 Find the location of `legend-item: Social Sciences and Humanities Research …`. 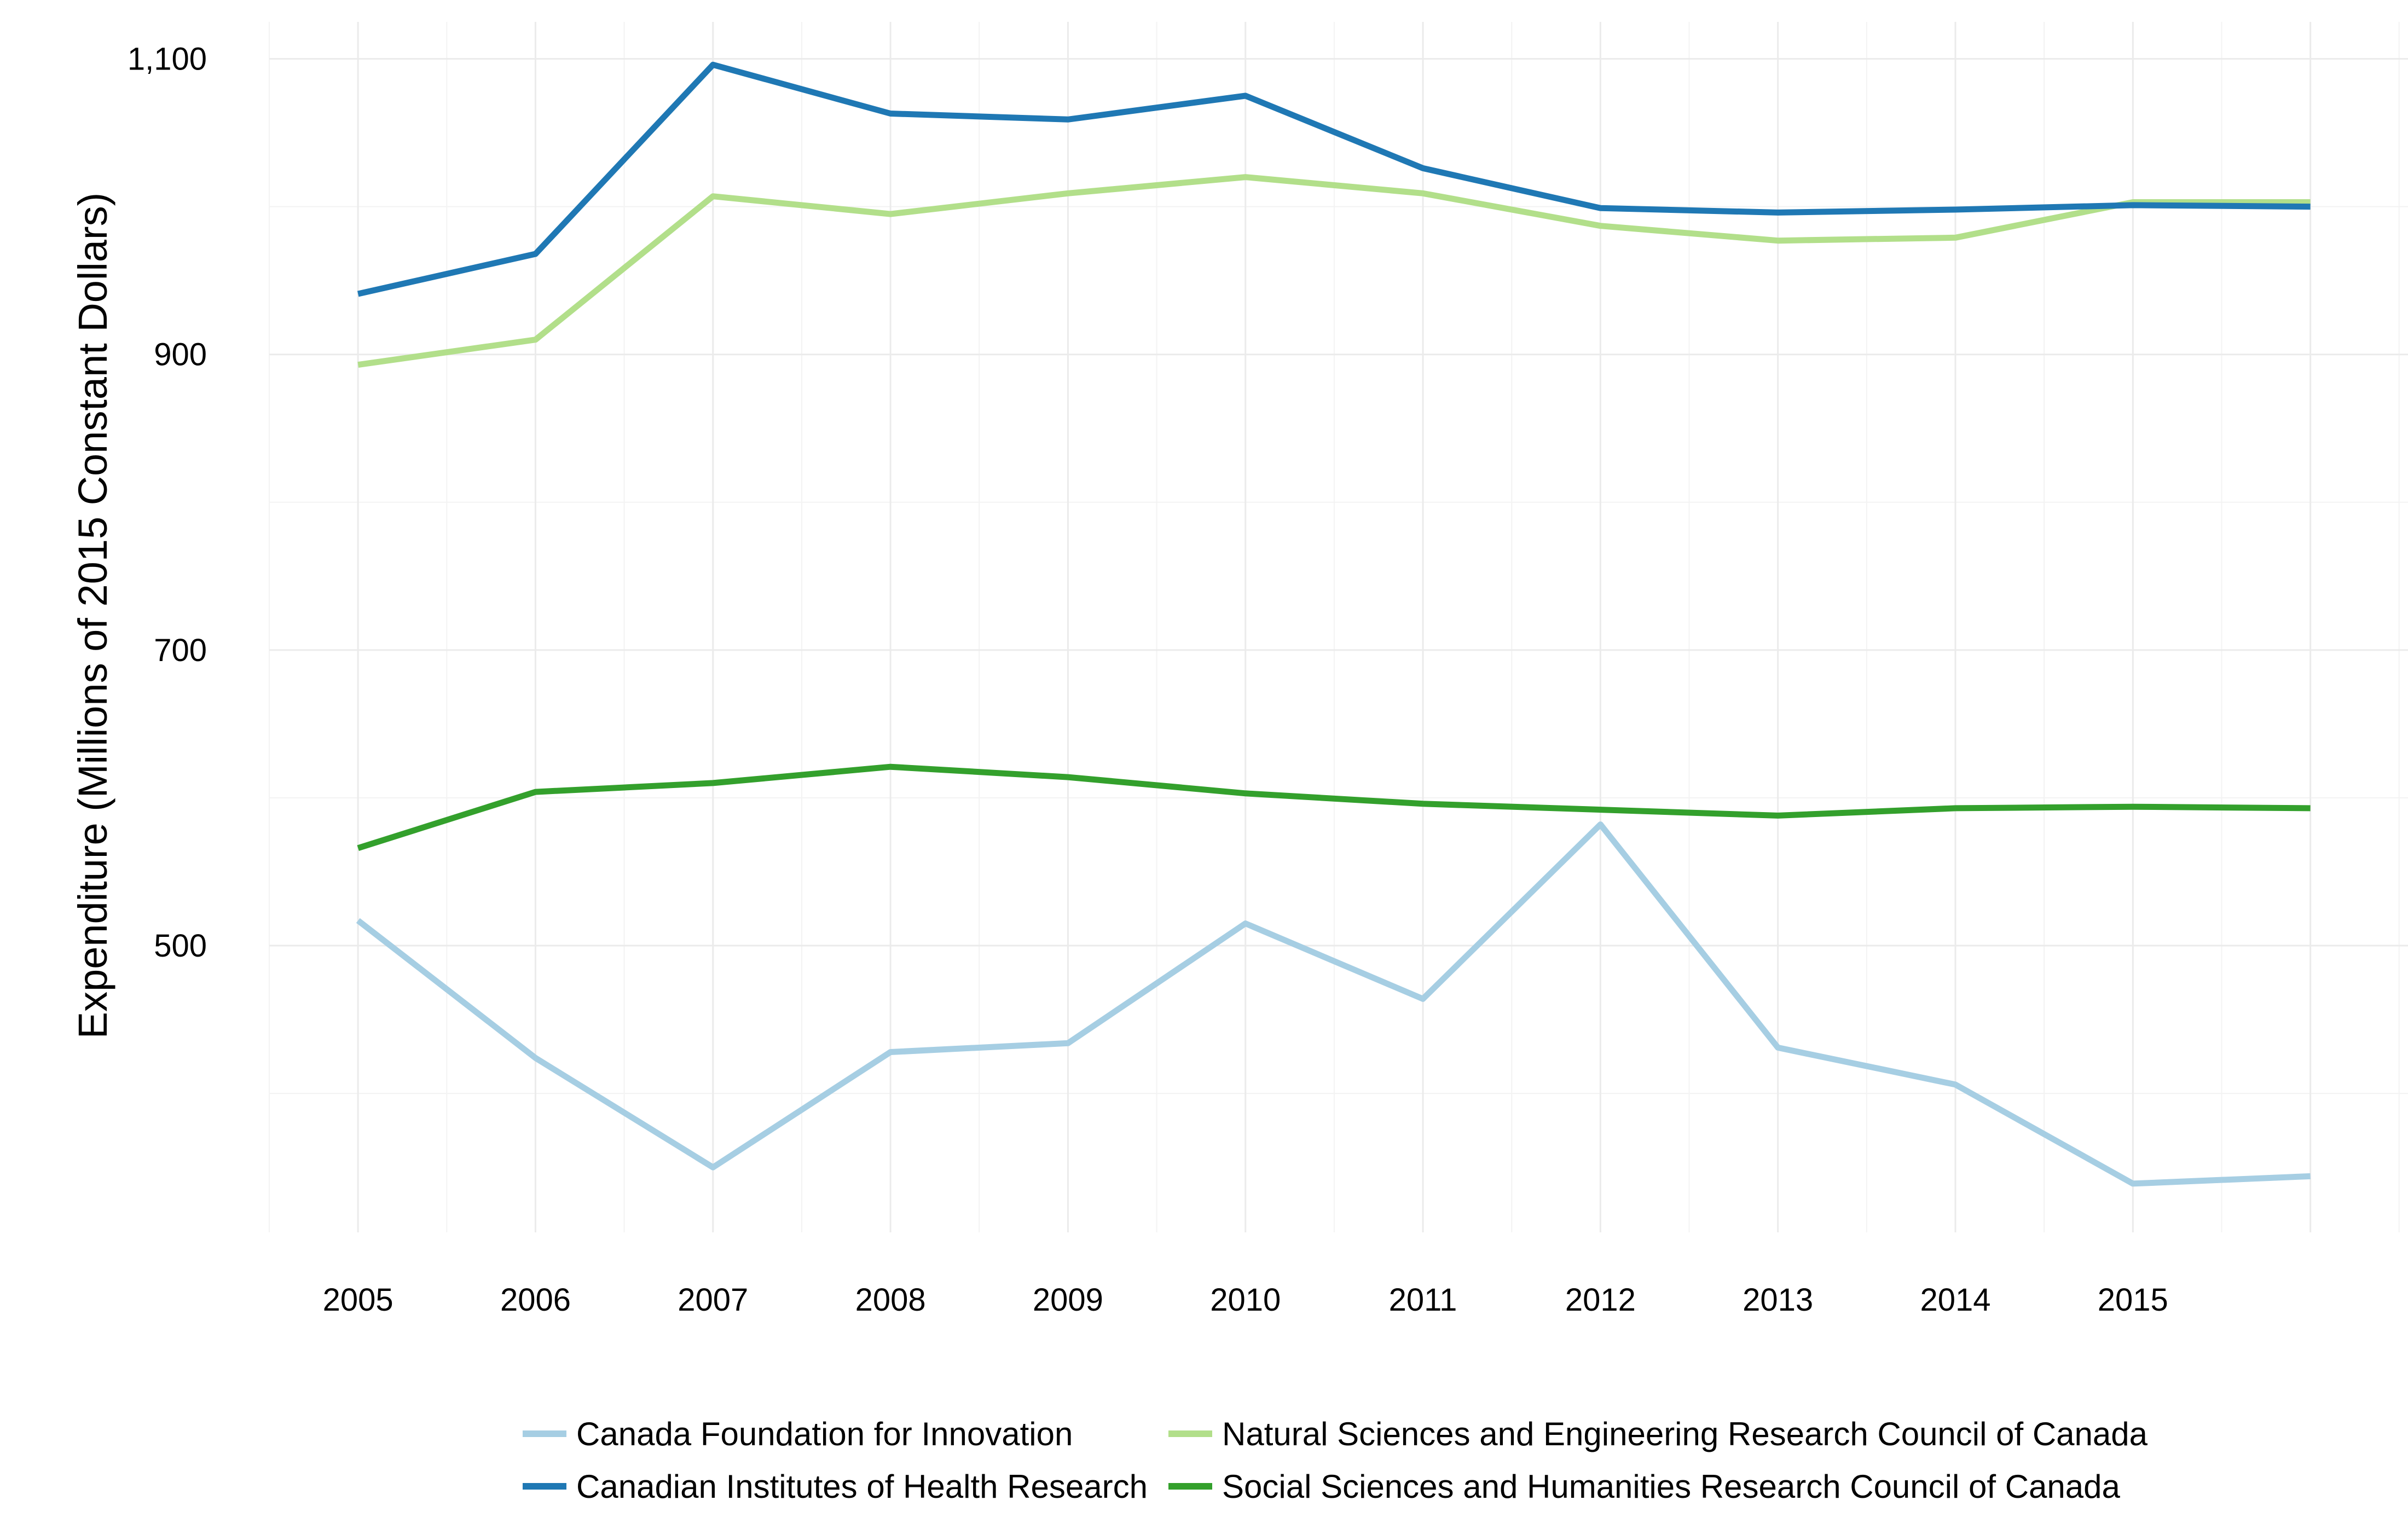

legend-item: Social Sciences and Humanities Research … is located at coordinates (1644, 1486).